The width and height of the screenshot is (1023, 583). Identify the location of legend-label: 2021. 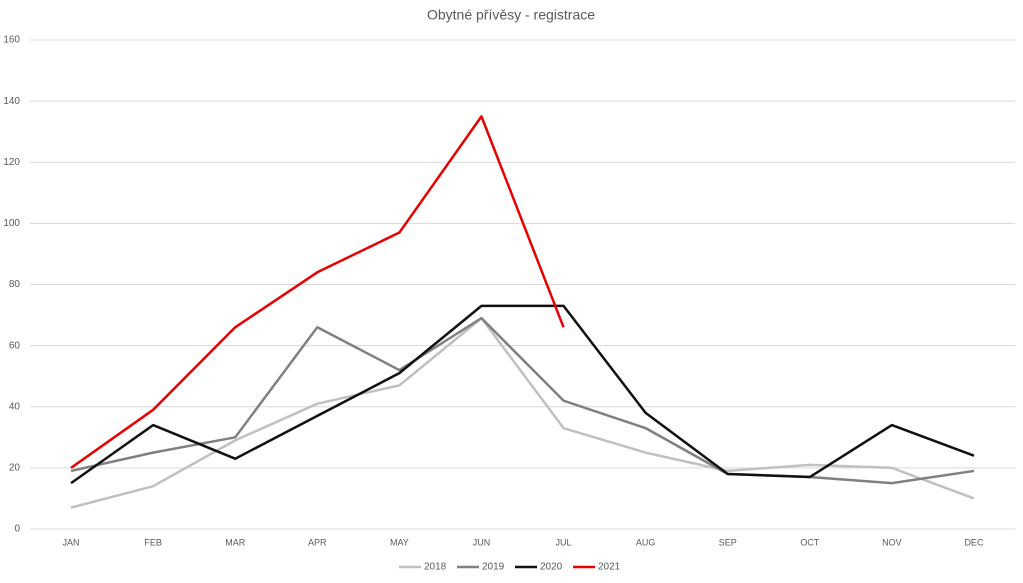
(609, 567).